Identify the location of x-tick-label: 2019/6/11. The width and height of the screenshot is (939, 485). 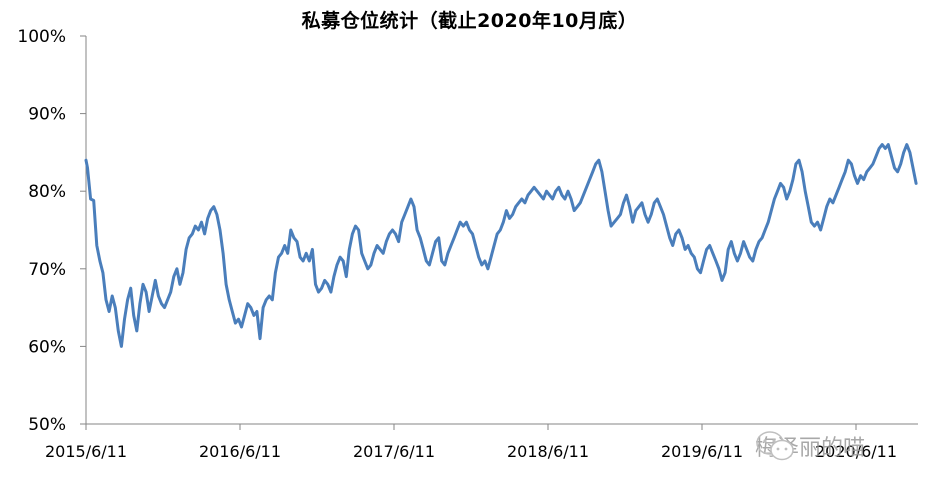
(702, 451).